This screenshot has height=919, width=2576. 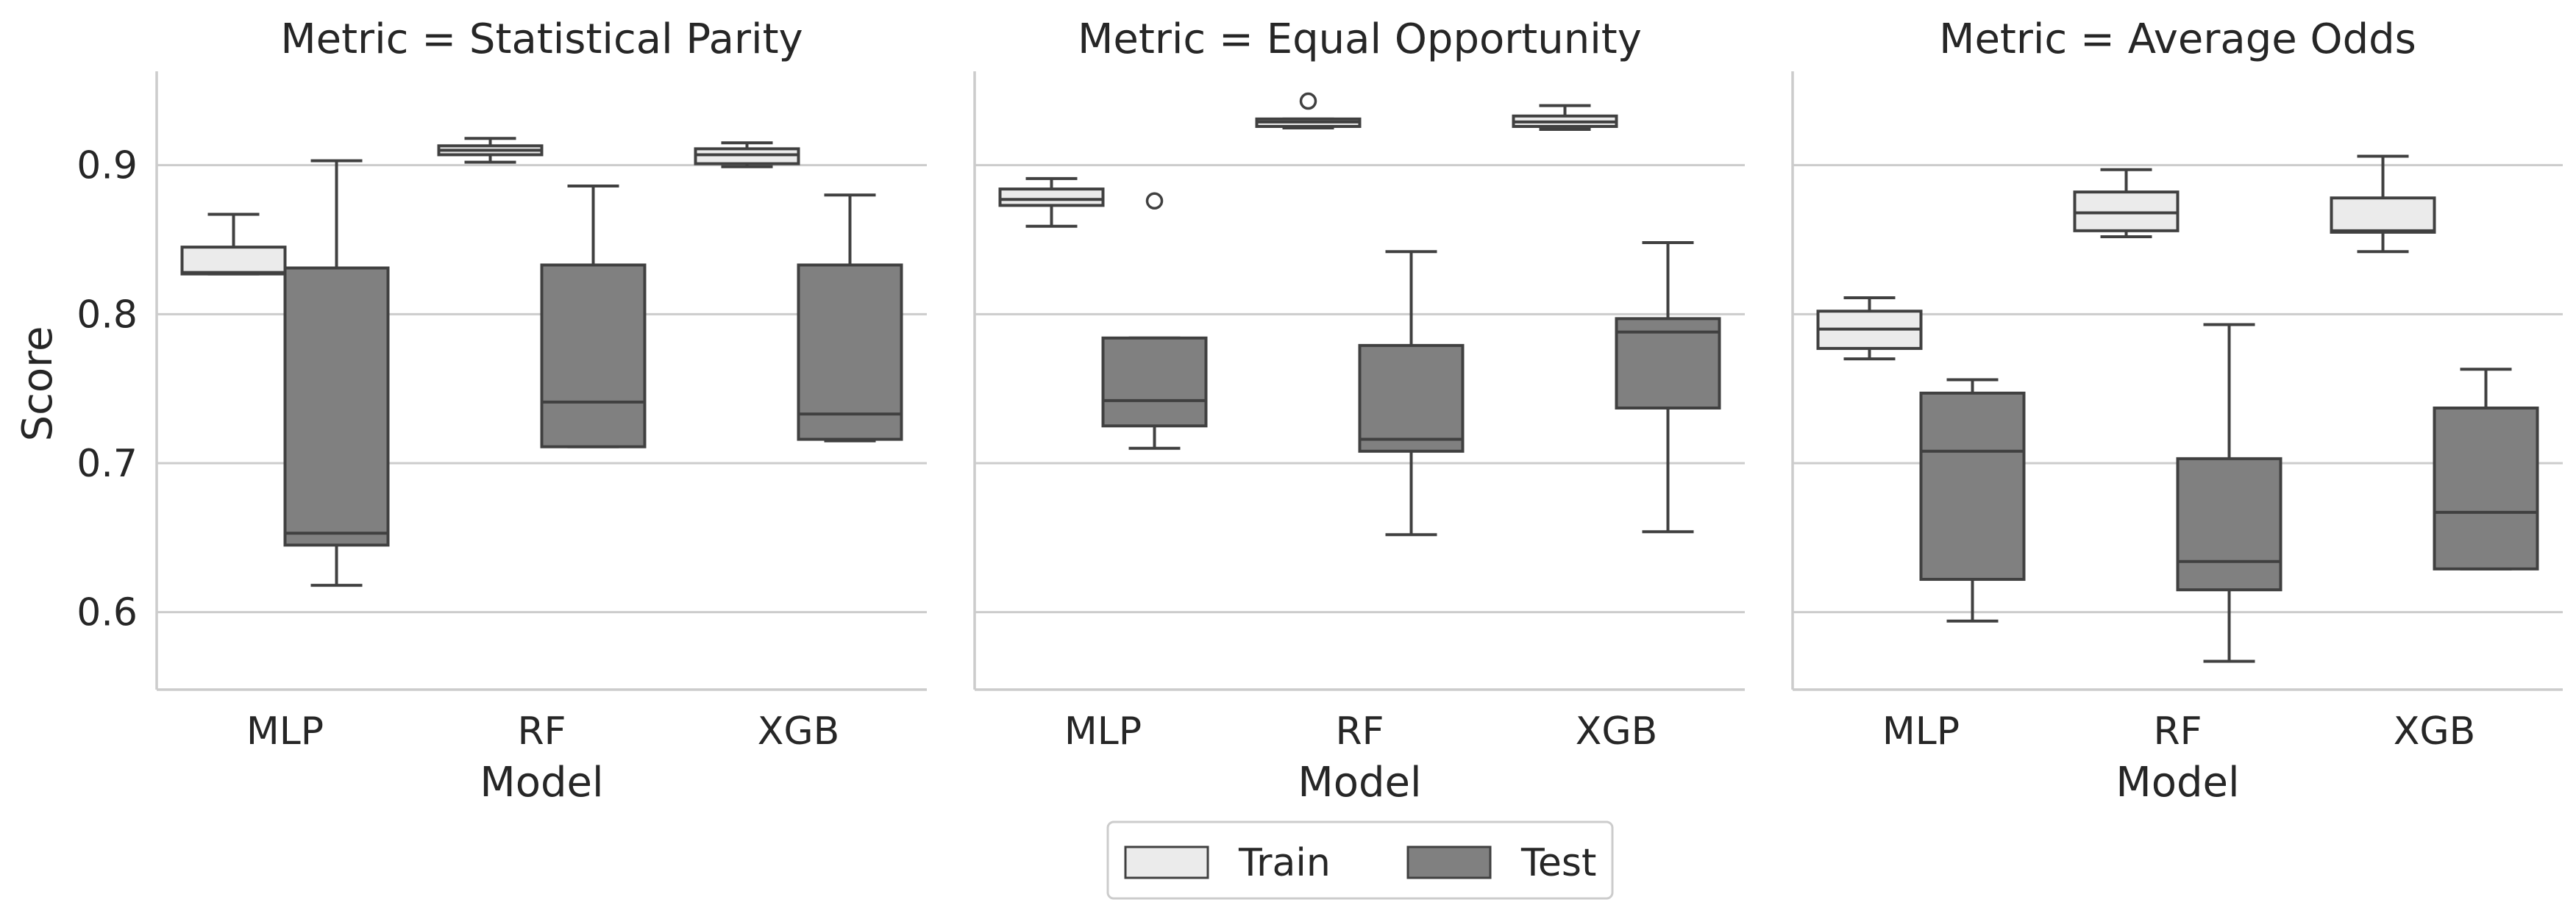 What do you see at coordinates (1360, 39) in the screenshot?
I see `panel-title: Metric = Equal Opportunity` at bounding box center [1360, 39].